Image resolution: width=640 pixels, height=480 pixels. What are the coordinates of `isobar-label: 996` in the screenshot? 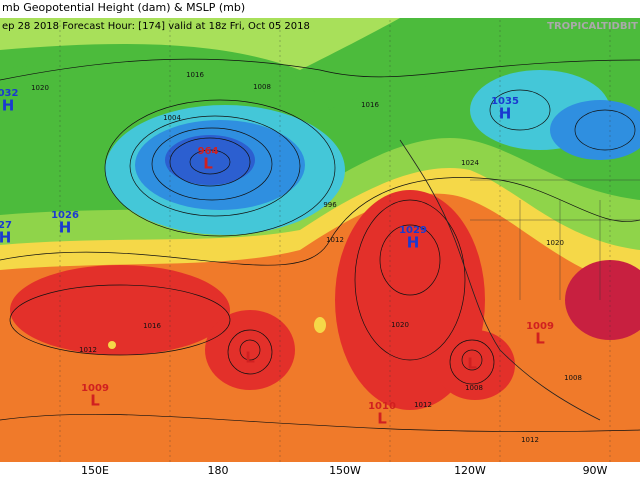 It's located at (330, 205).